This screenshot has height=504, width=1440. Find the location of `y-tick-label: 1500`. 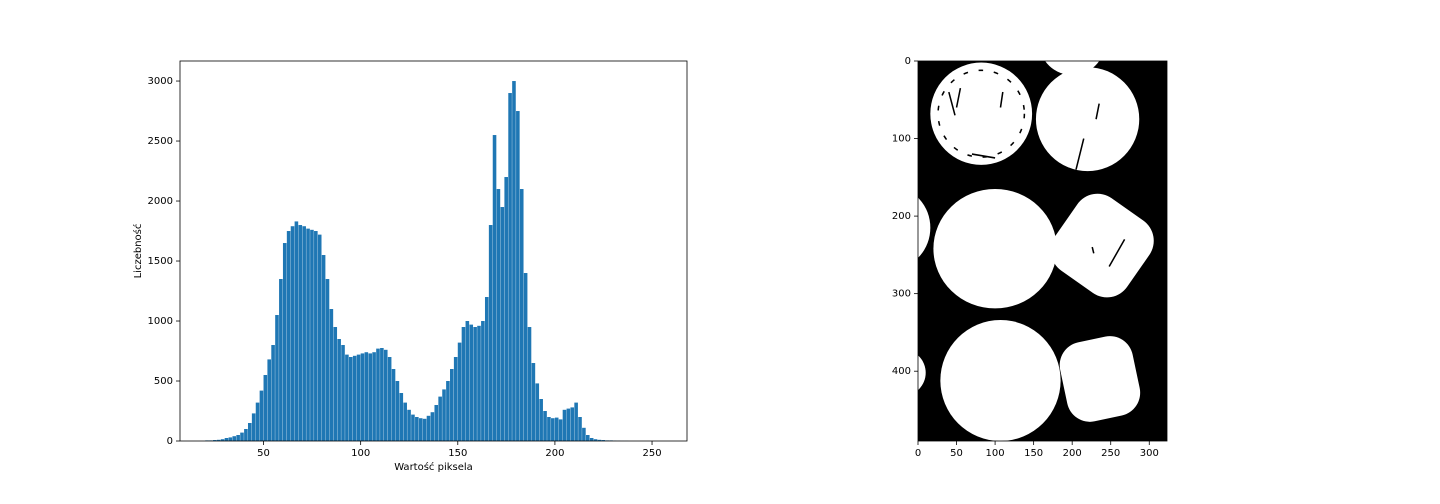

y-tick-label: 1500 is located at coordinates (160, 261).